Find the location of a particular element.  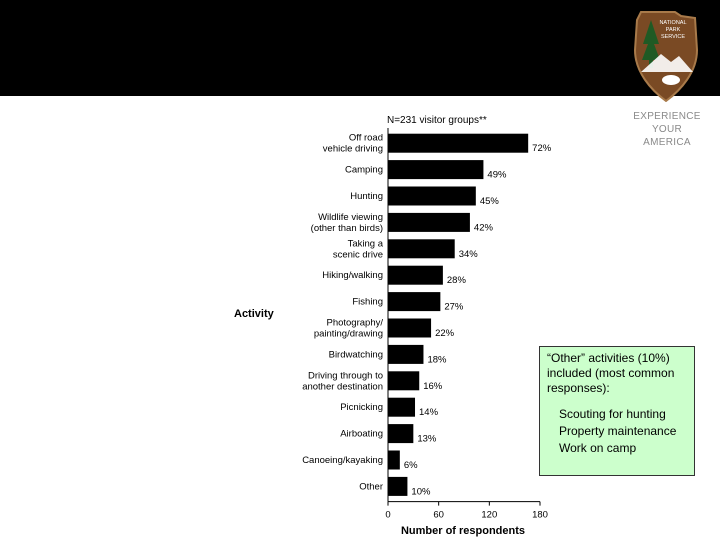

logo-text-line: SERVICE is located at coordinates (673, 37).